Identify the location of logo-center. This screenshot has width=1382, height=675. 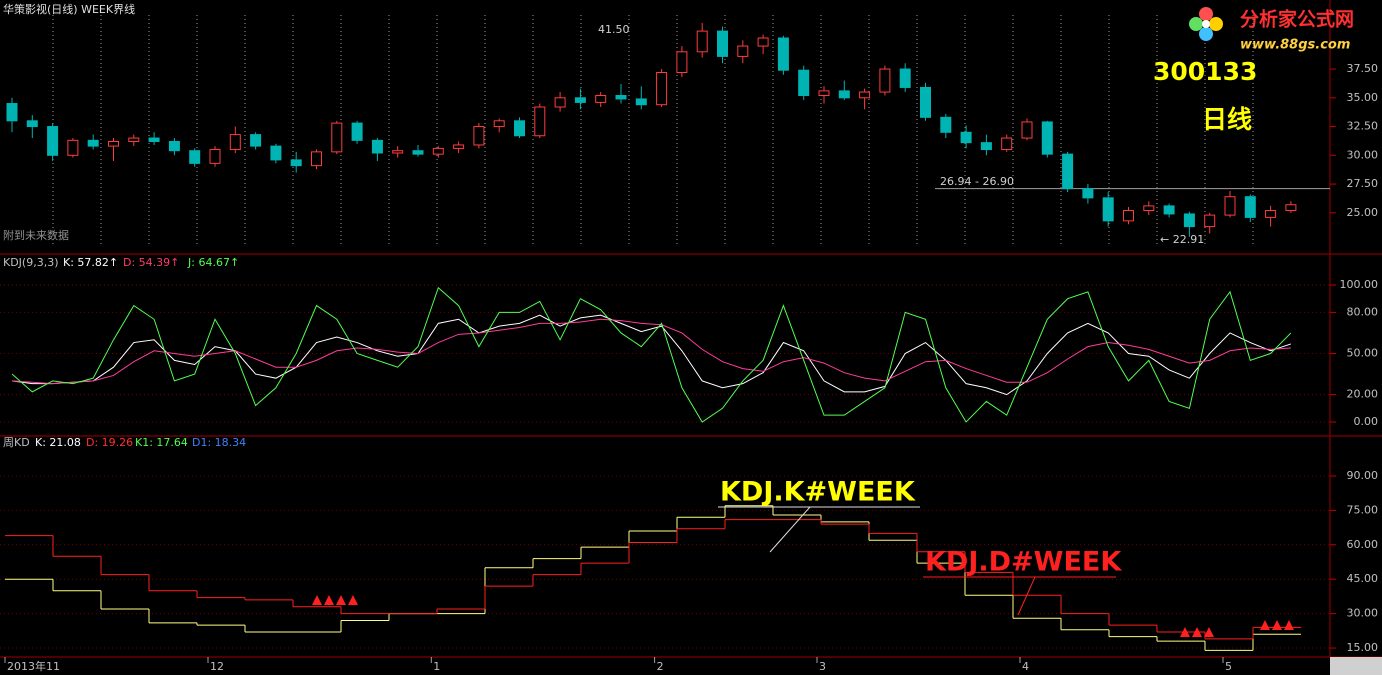
(1206, 24).